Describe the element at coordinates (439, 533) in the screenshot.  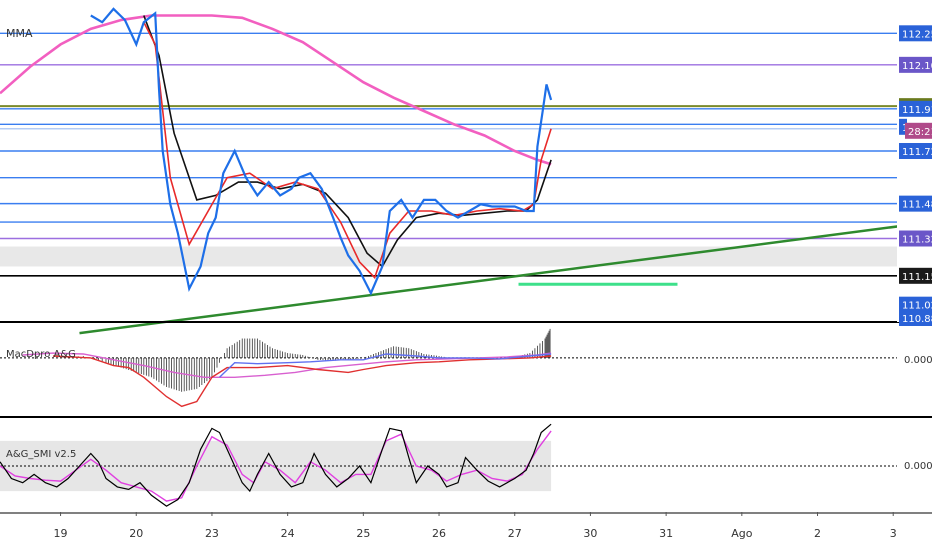
I see `time-tick-label: 26` at that location.